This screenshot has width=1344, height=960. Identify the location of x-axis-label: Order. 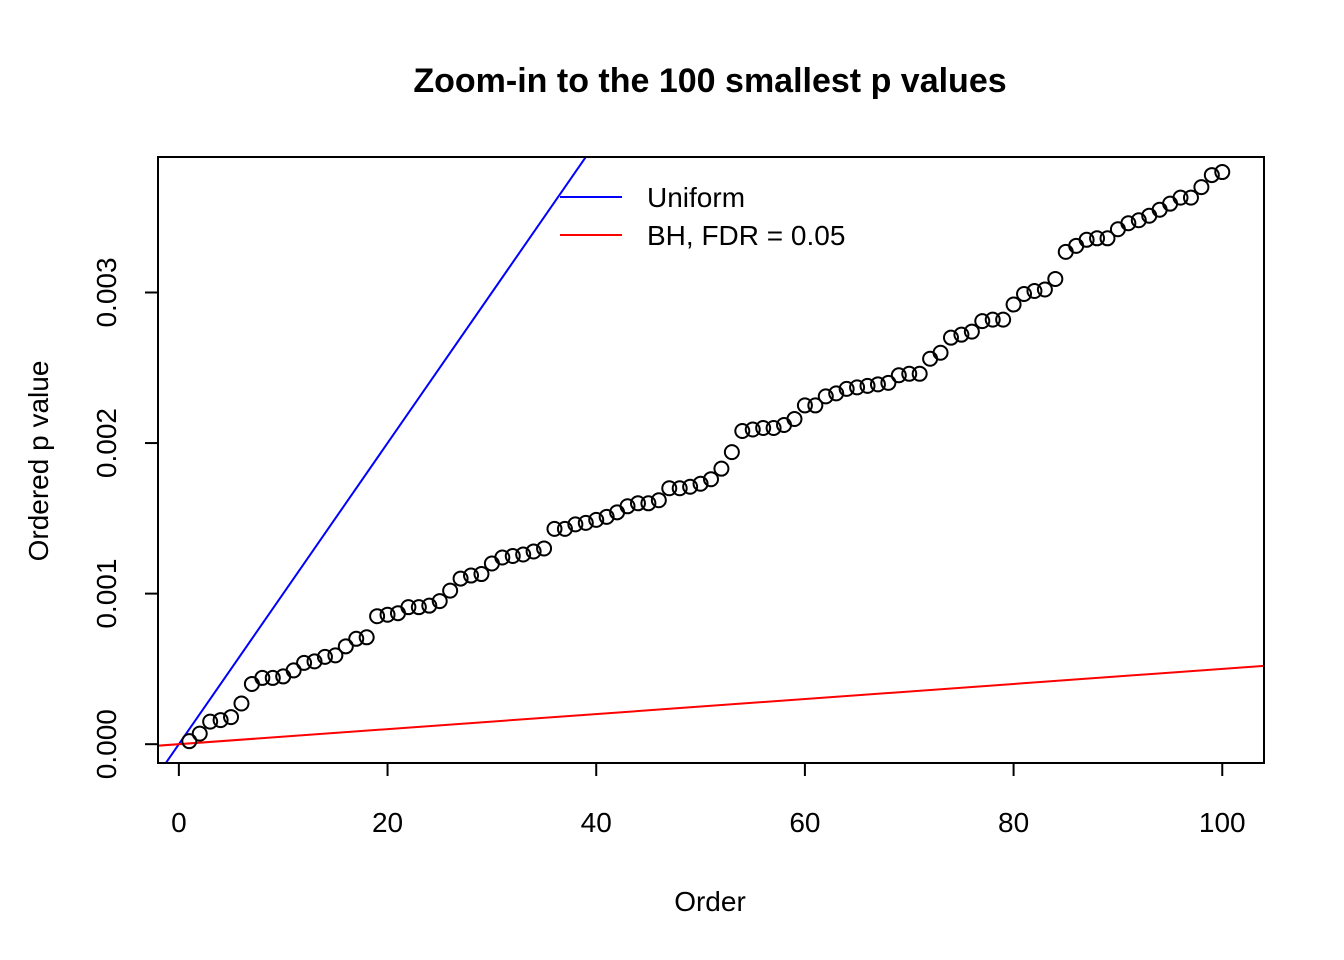
(710, 901).